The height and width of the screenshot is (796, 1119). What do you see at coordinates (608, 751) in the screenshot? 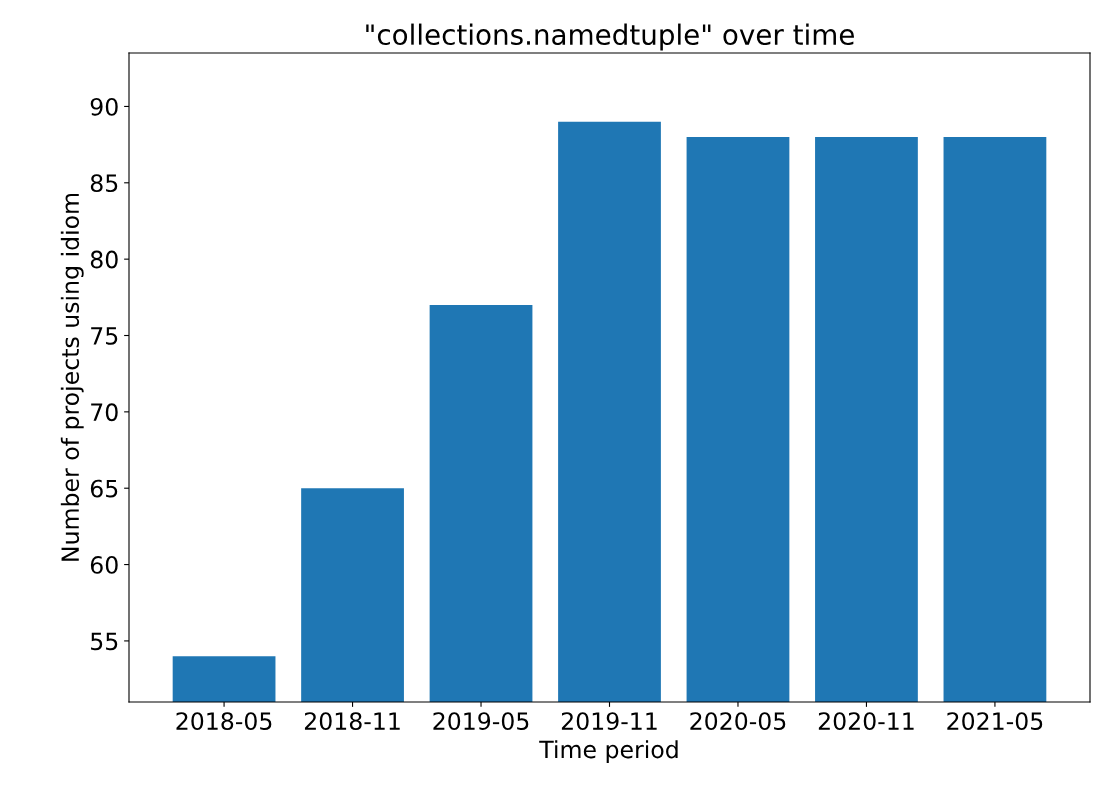
I see `x-axis-title: Time period` at bounding box center [608, 751].